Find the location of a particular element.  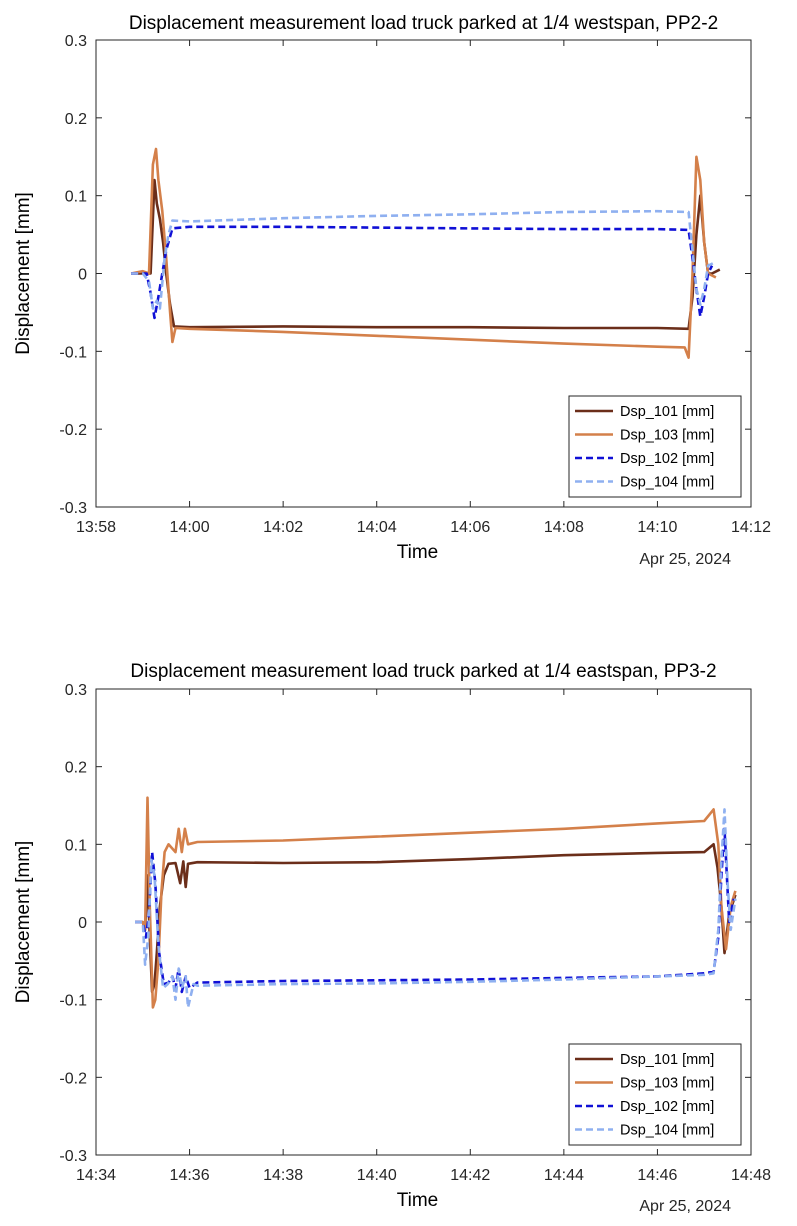

x-tick-label: 14:42 is located at coordinates (470, 1175).